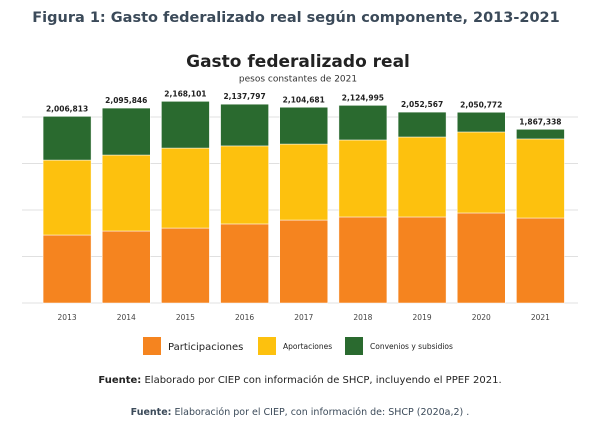  I want to click on x-tick-label: 2019, so click(422, 317).